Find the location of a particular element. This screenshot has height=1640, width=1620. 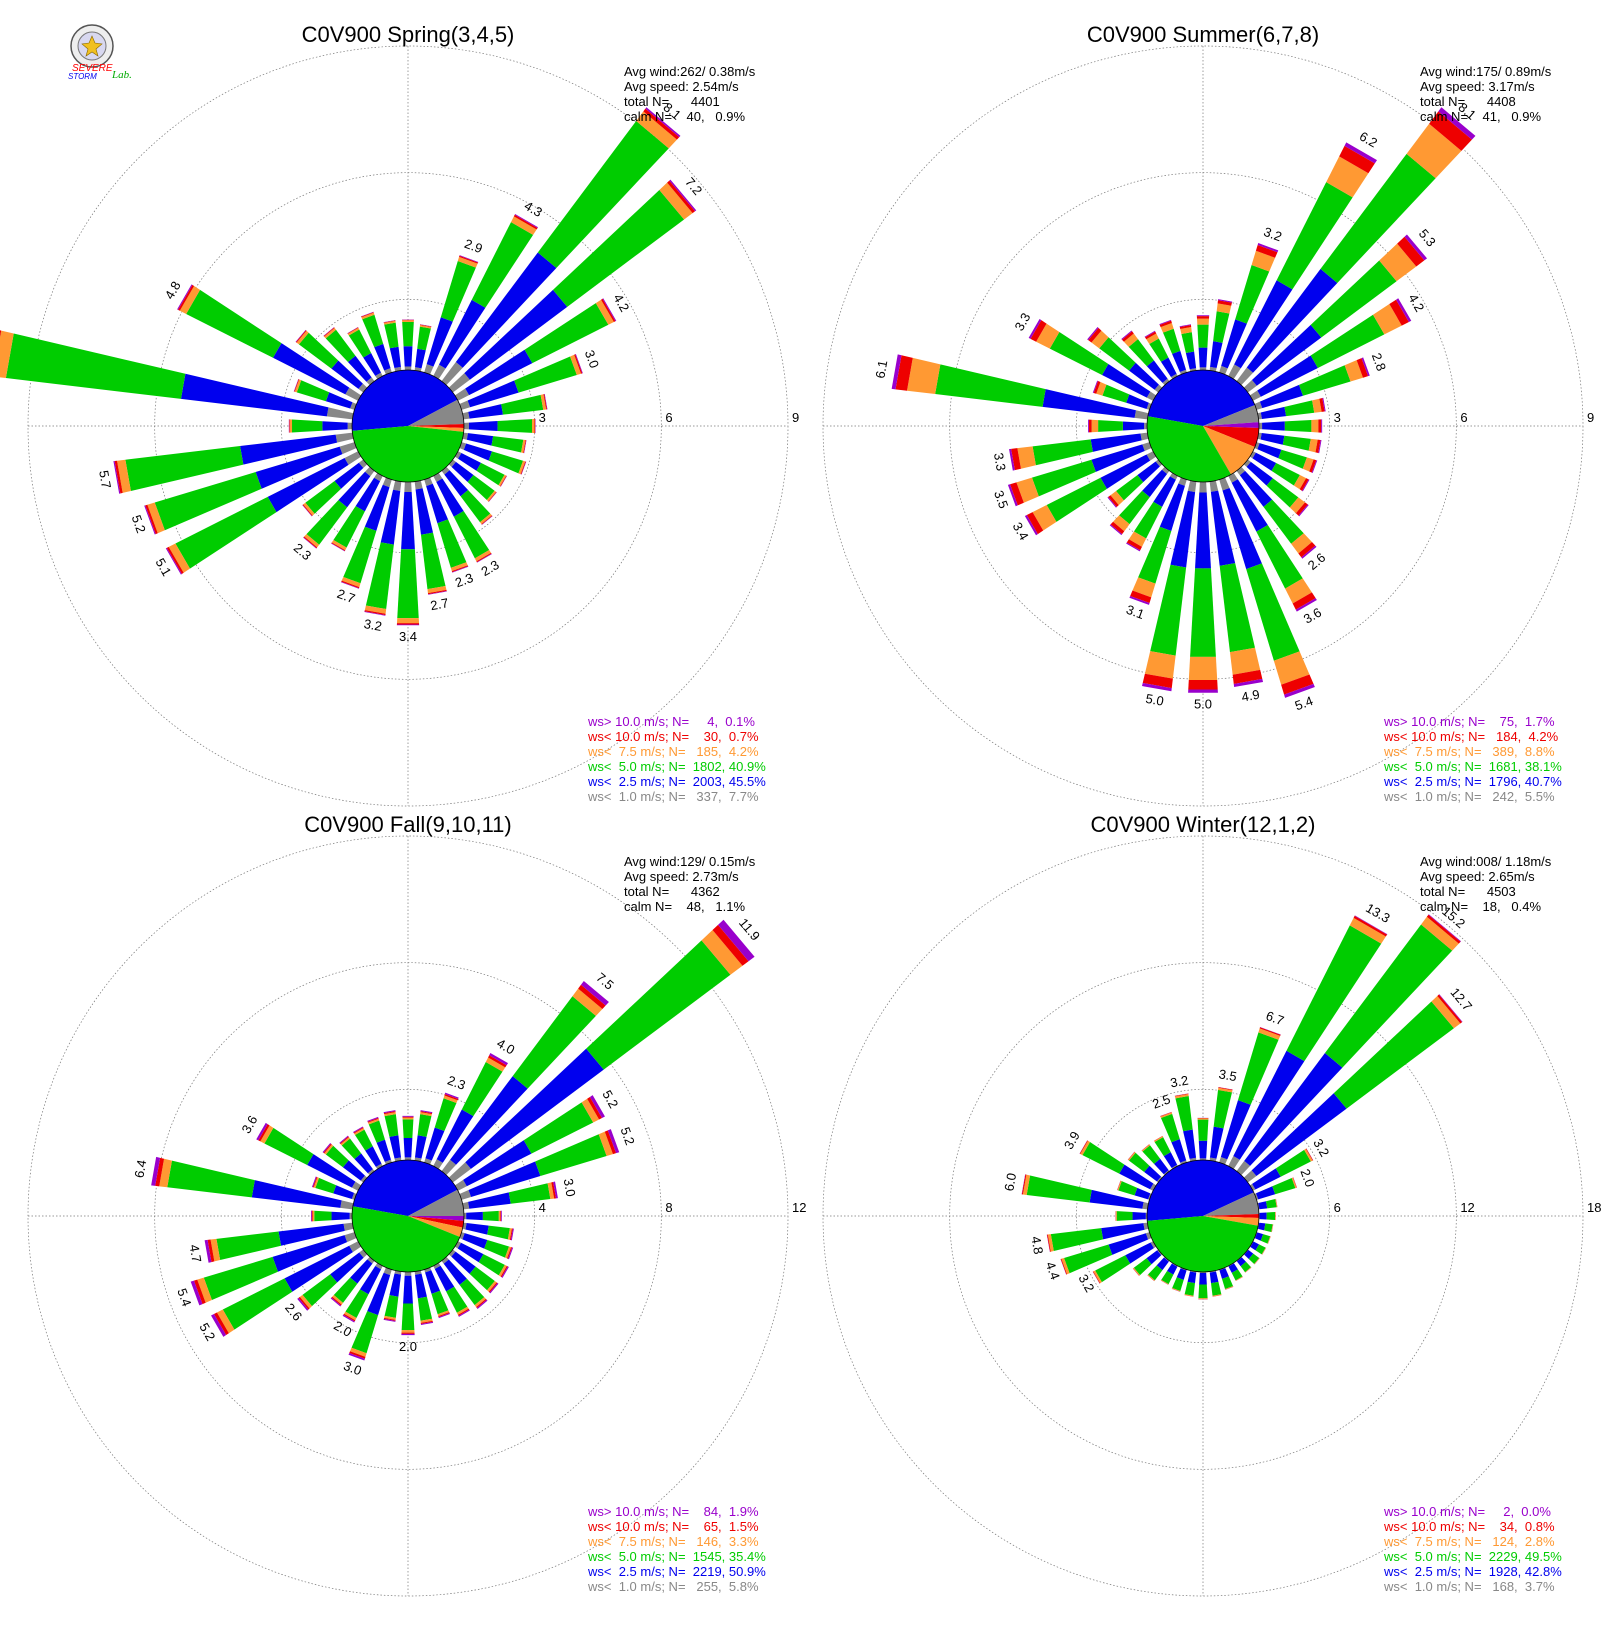

bar-label: 5.4 is located at coordinates (1304, 703).